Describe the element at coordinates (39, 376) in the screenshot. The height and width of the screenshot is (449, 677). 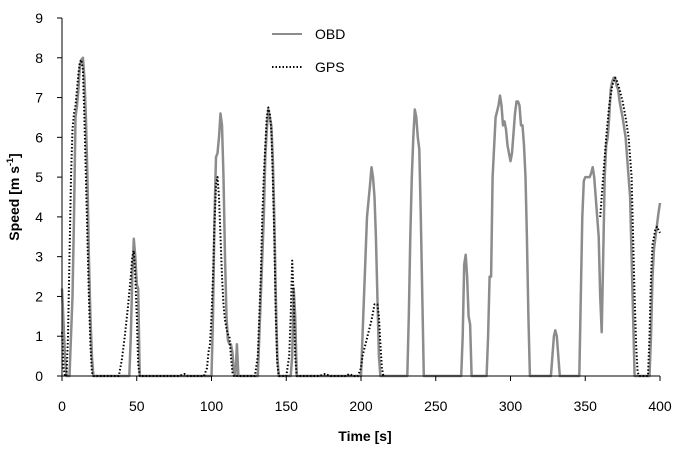
I see `y-tick-label: 0` at that location.